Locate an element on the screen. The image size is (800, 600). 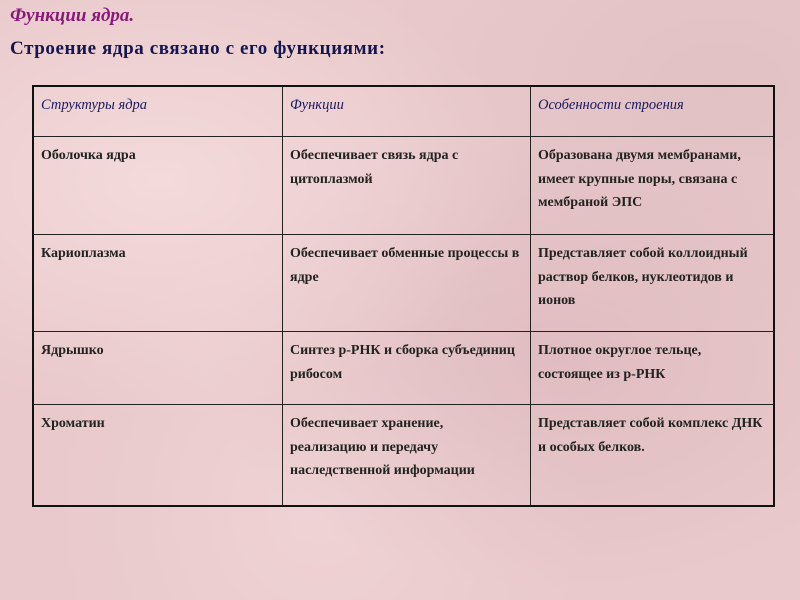
cell-function: Обеспечивает обменные процессы в ядре is located at coordinates (406, 283).